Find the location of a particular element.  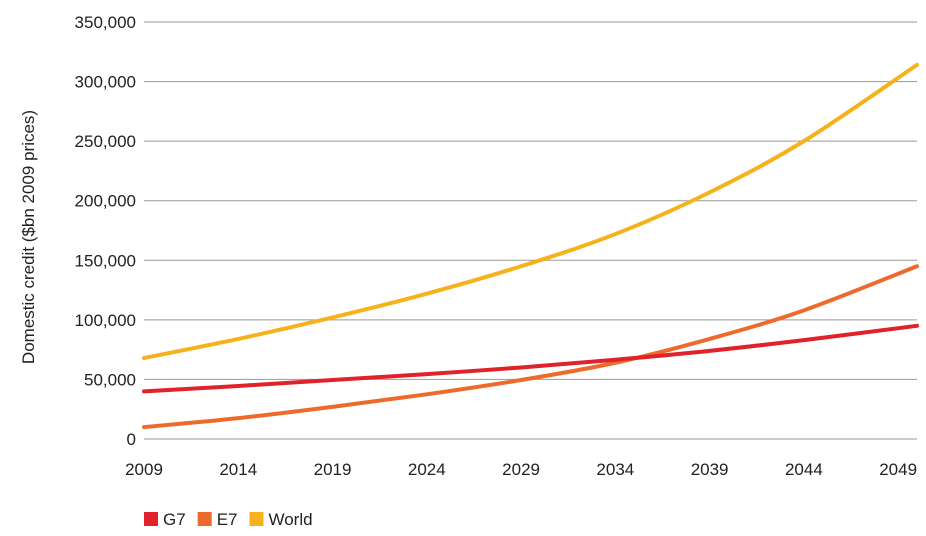

x-axis-ticks: 2009 2014 2019 2024 2029 2034 2039 2044 2049 is located at coordinates (521, 469).